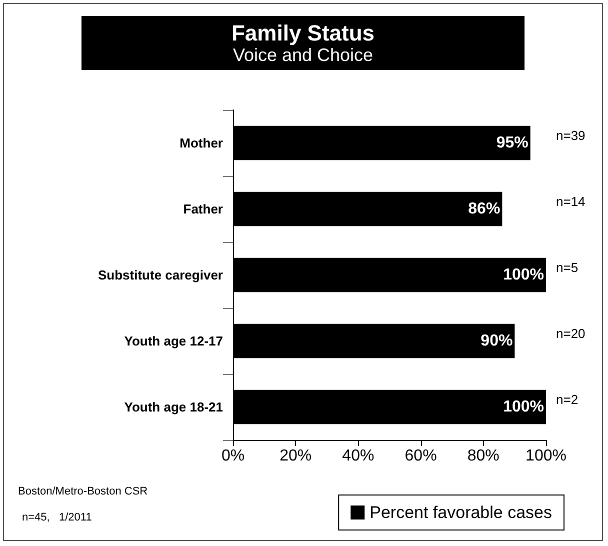 This screenshot has height=546, width=608. What do you see at coordinates (83, 492) in the screenshot?
I see `text: Boston/Metro-Boston CSR` at bounding box center [83, 492].